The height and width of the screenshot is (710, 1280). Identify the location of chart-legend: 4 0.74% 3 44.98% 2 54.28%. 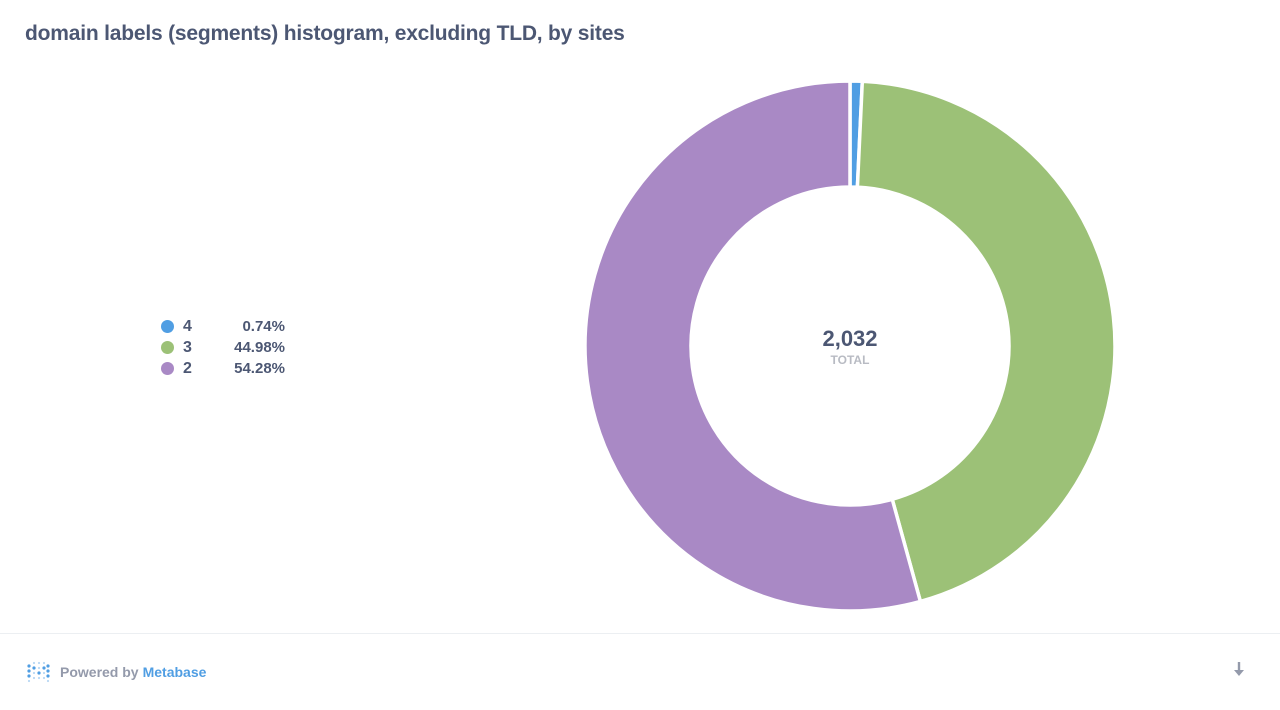
(226, 347).